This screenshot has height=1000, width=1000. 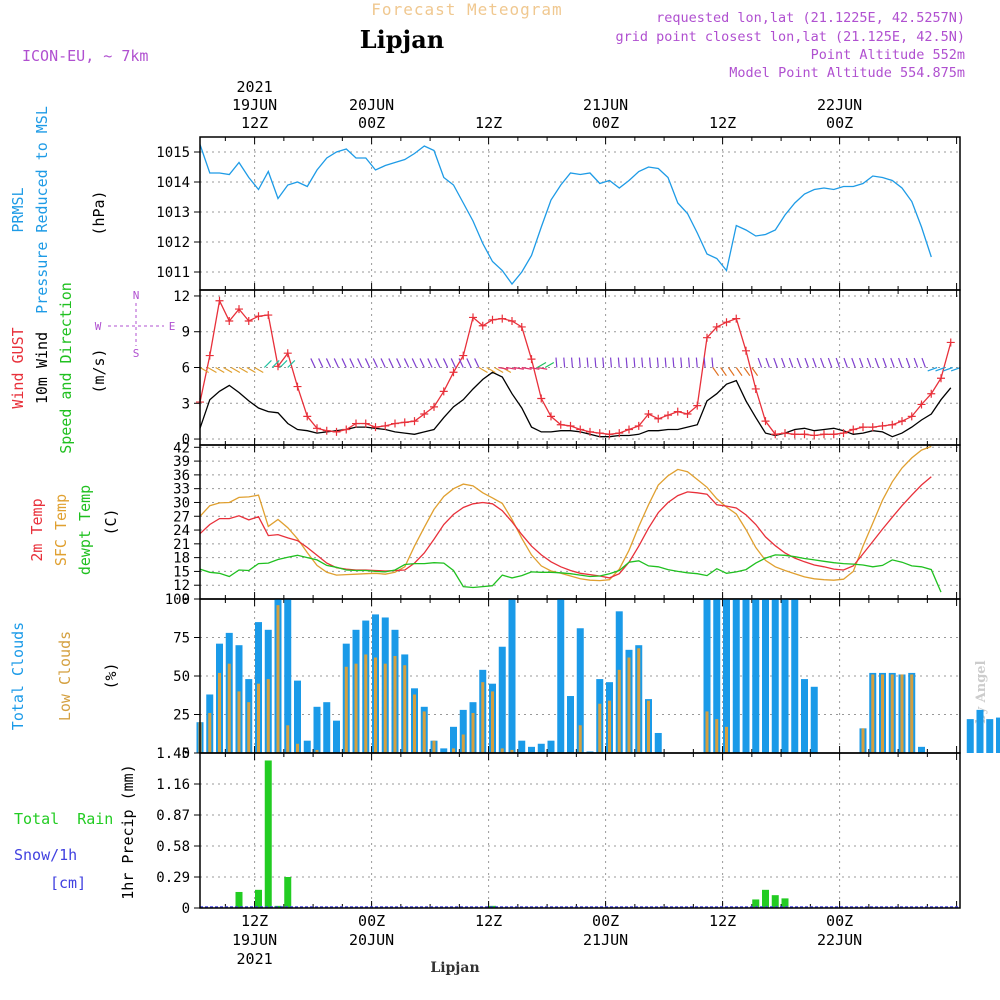 What do you see at coordinates (454, 968) in the screenshot?
I see `footer-location: Lipjan` at bounding box center [454, 968].